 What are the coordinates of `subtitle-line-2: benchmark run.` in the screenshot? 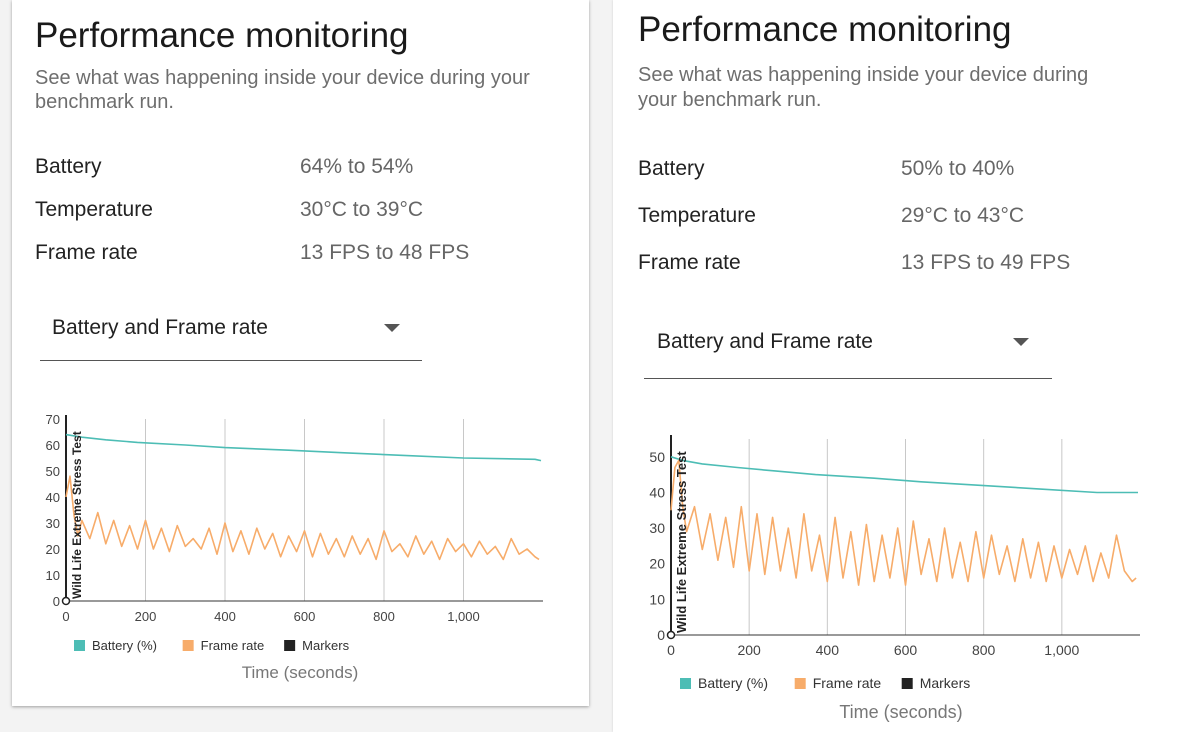 It's located at (104, 102).